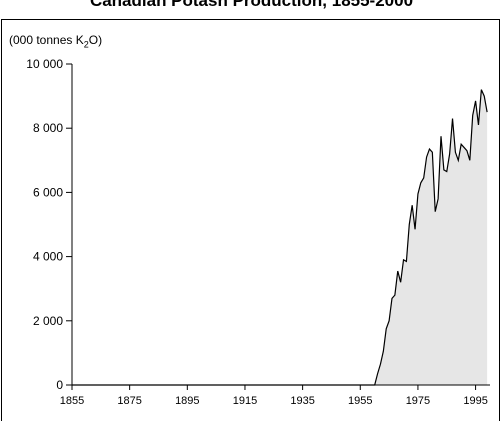 The height and width of the screenshot is (423, 503). I want to click on y-axis-unit-subscript: 2, so click(86, 44).